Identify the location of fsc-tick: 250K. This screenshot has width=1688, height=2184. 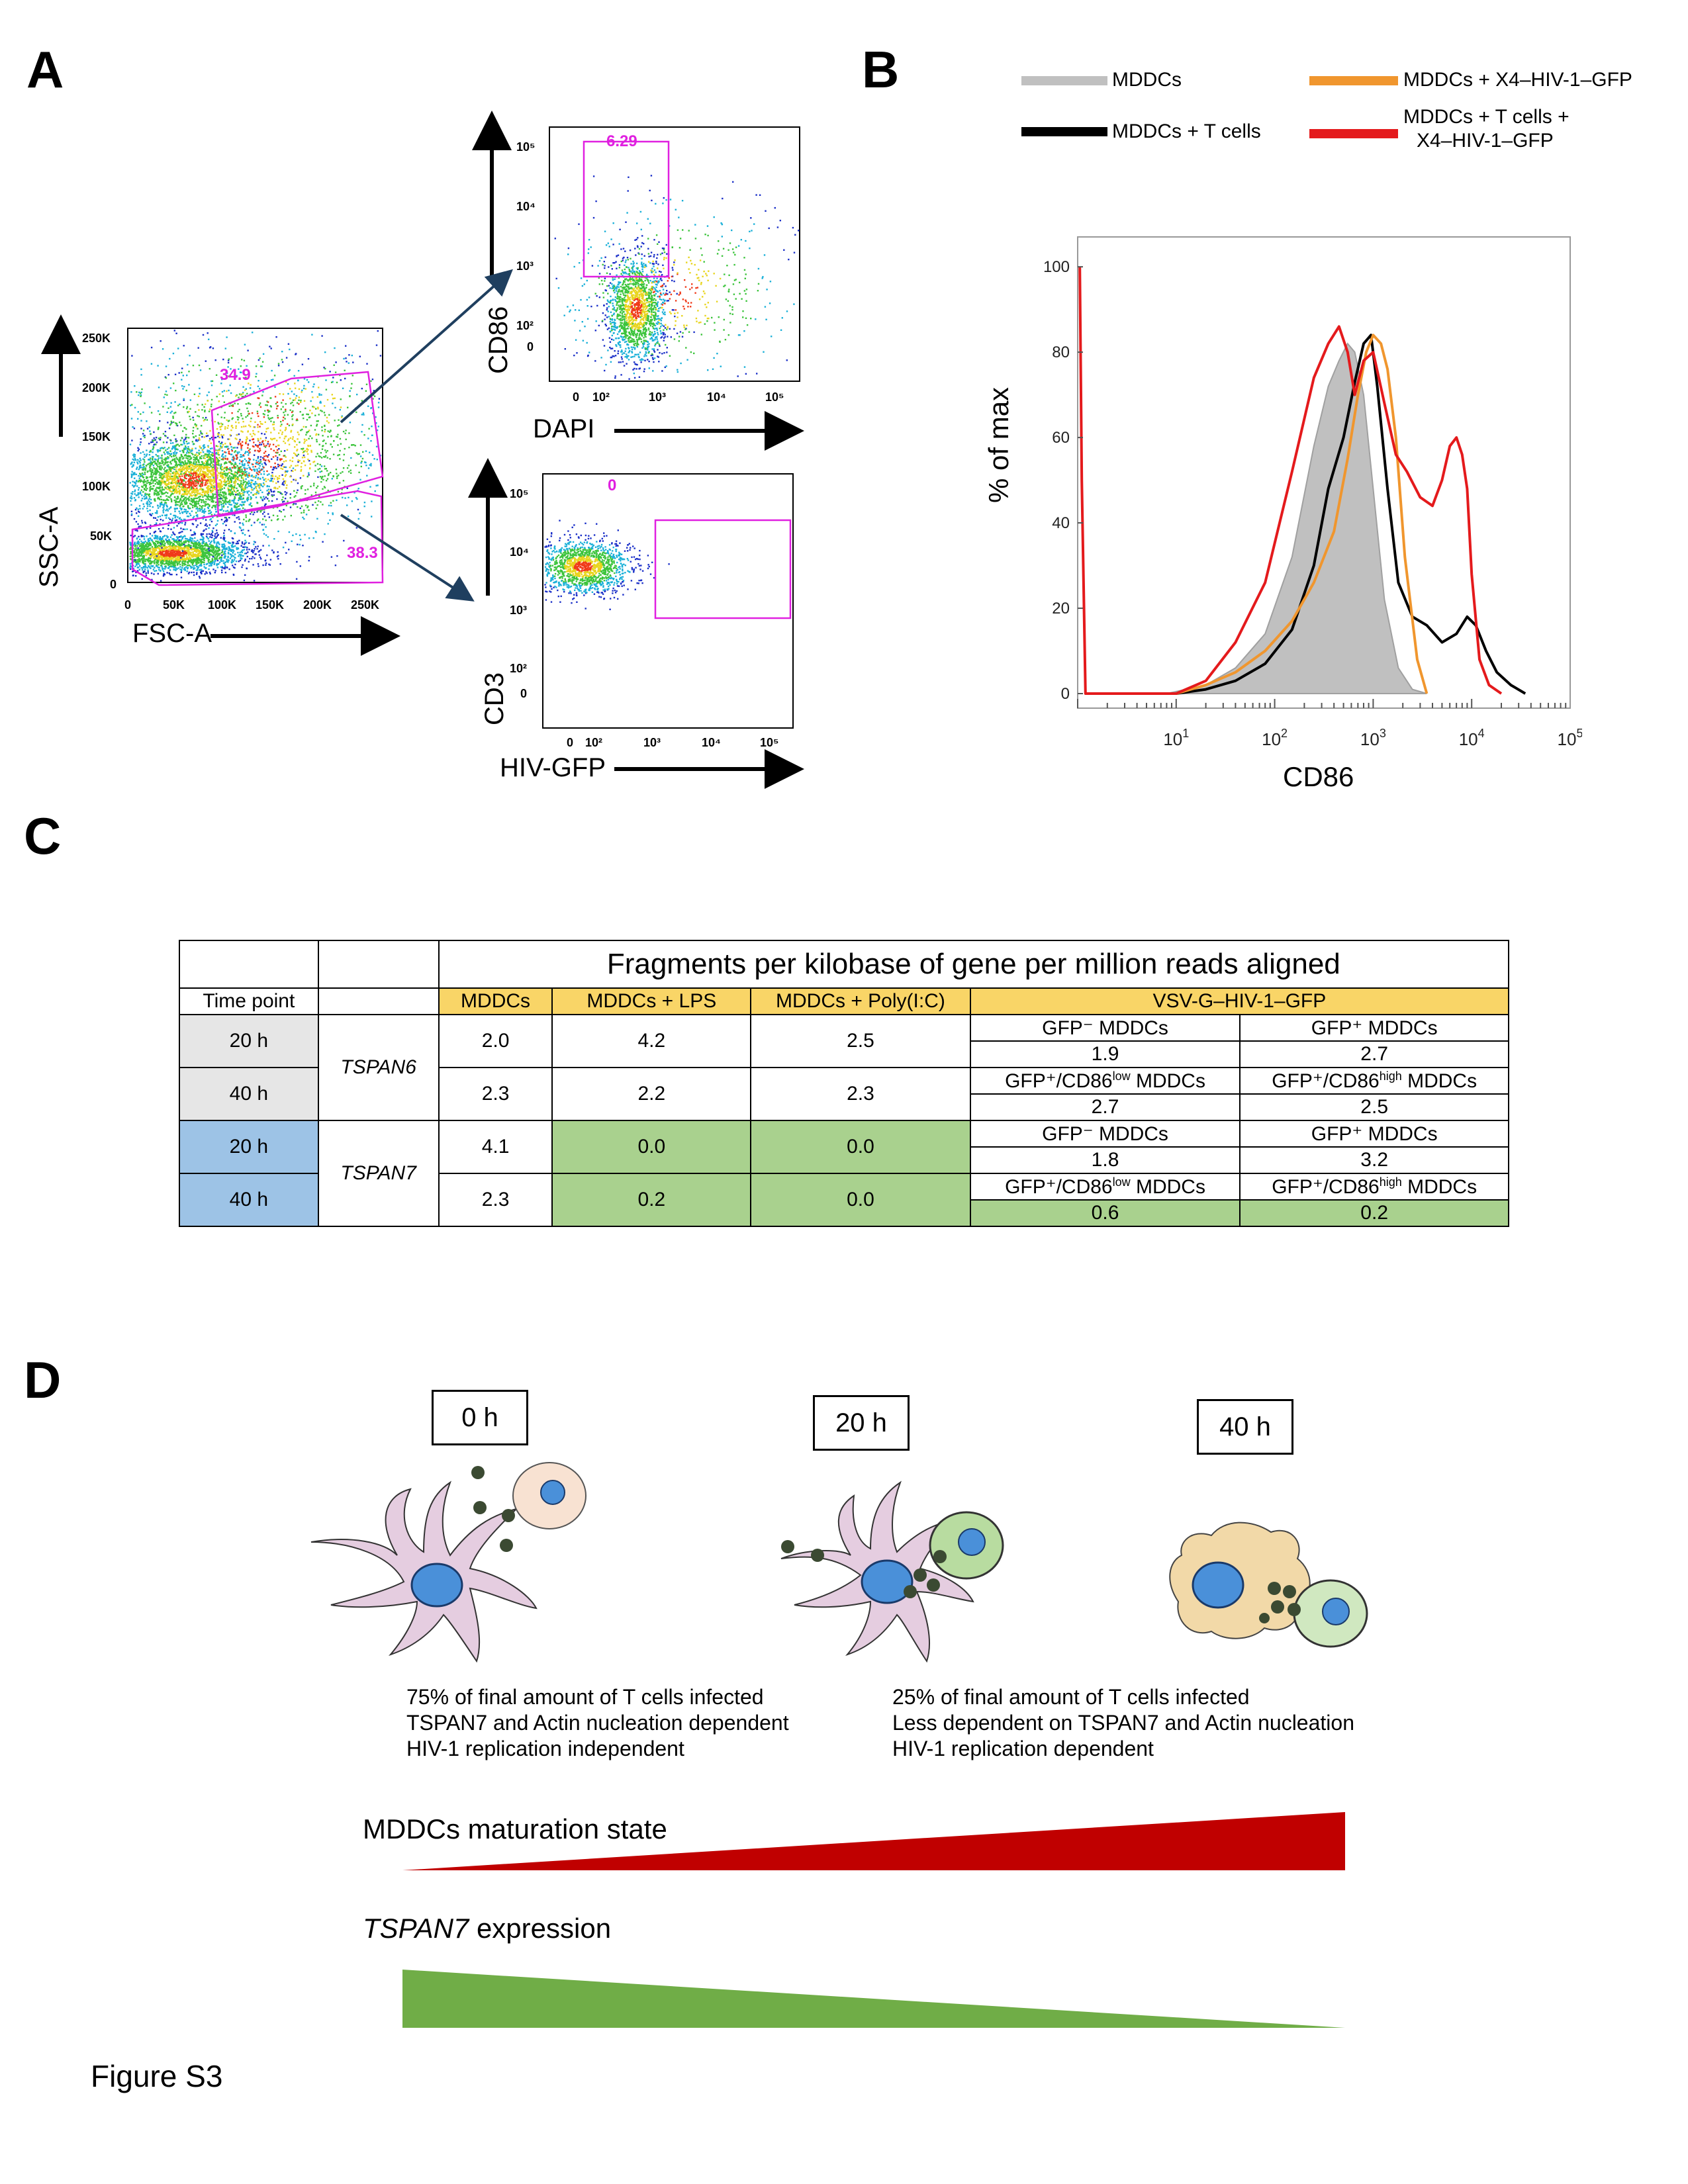
(365, 605).